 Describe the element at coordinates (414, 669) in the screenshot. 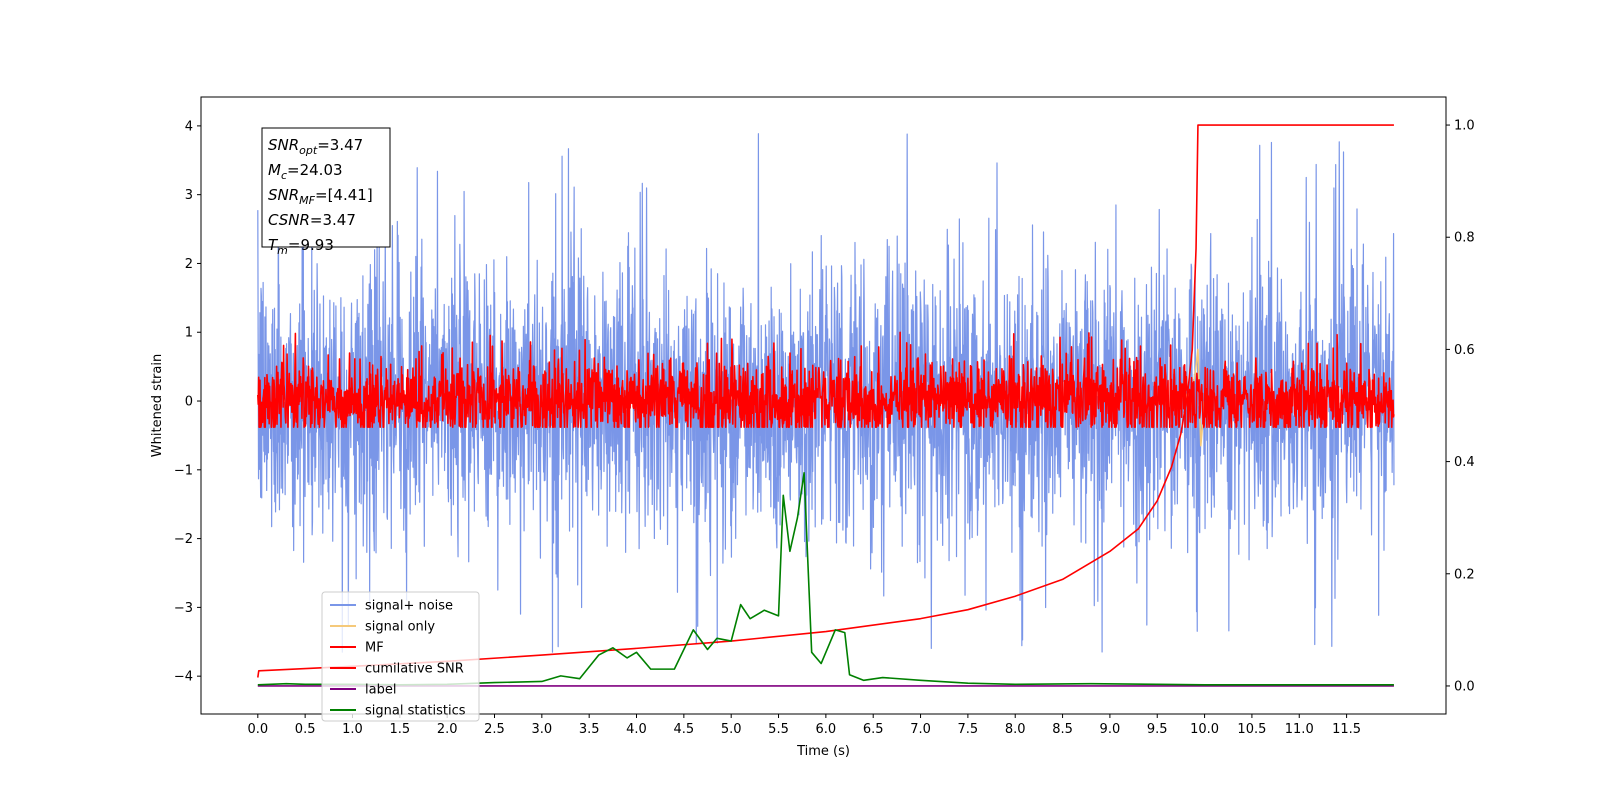

I see `legend-label: cumilative SNR` at that location.